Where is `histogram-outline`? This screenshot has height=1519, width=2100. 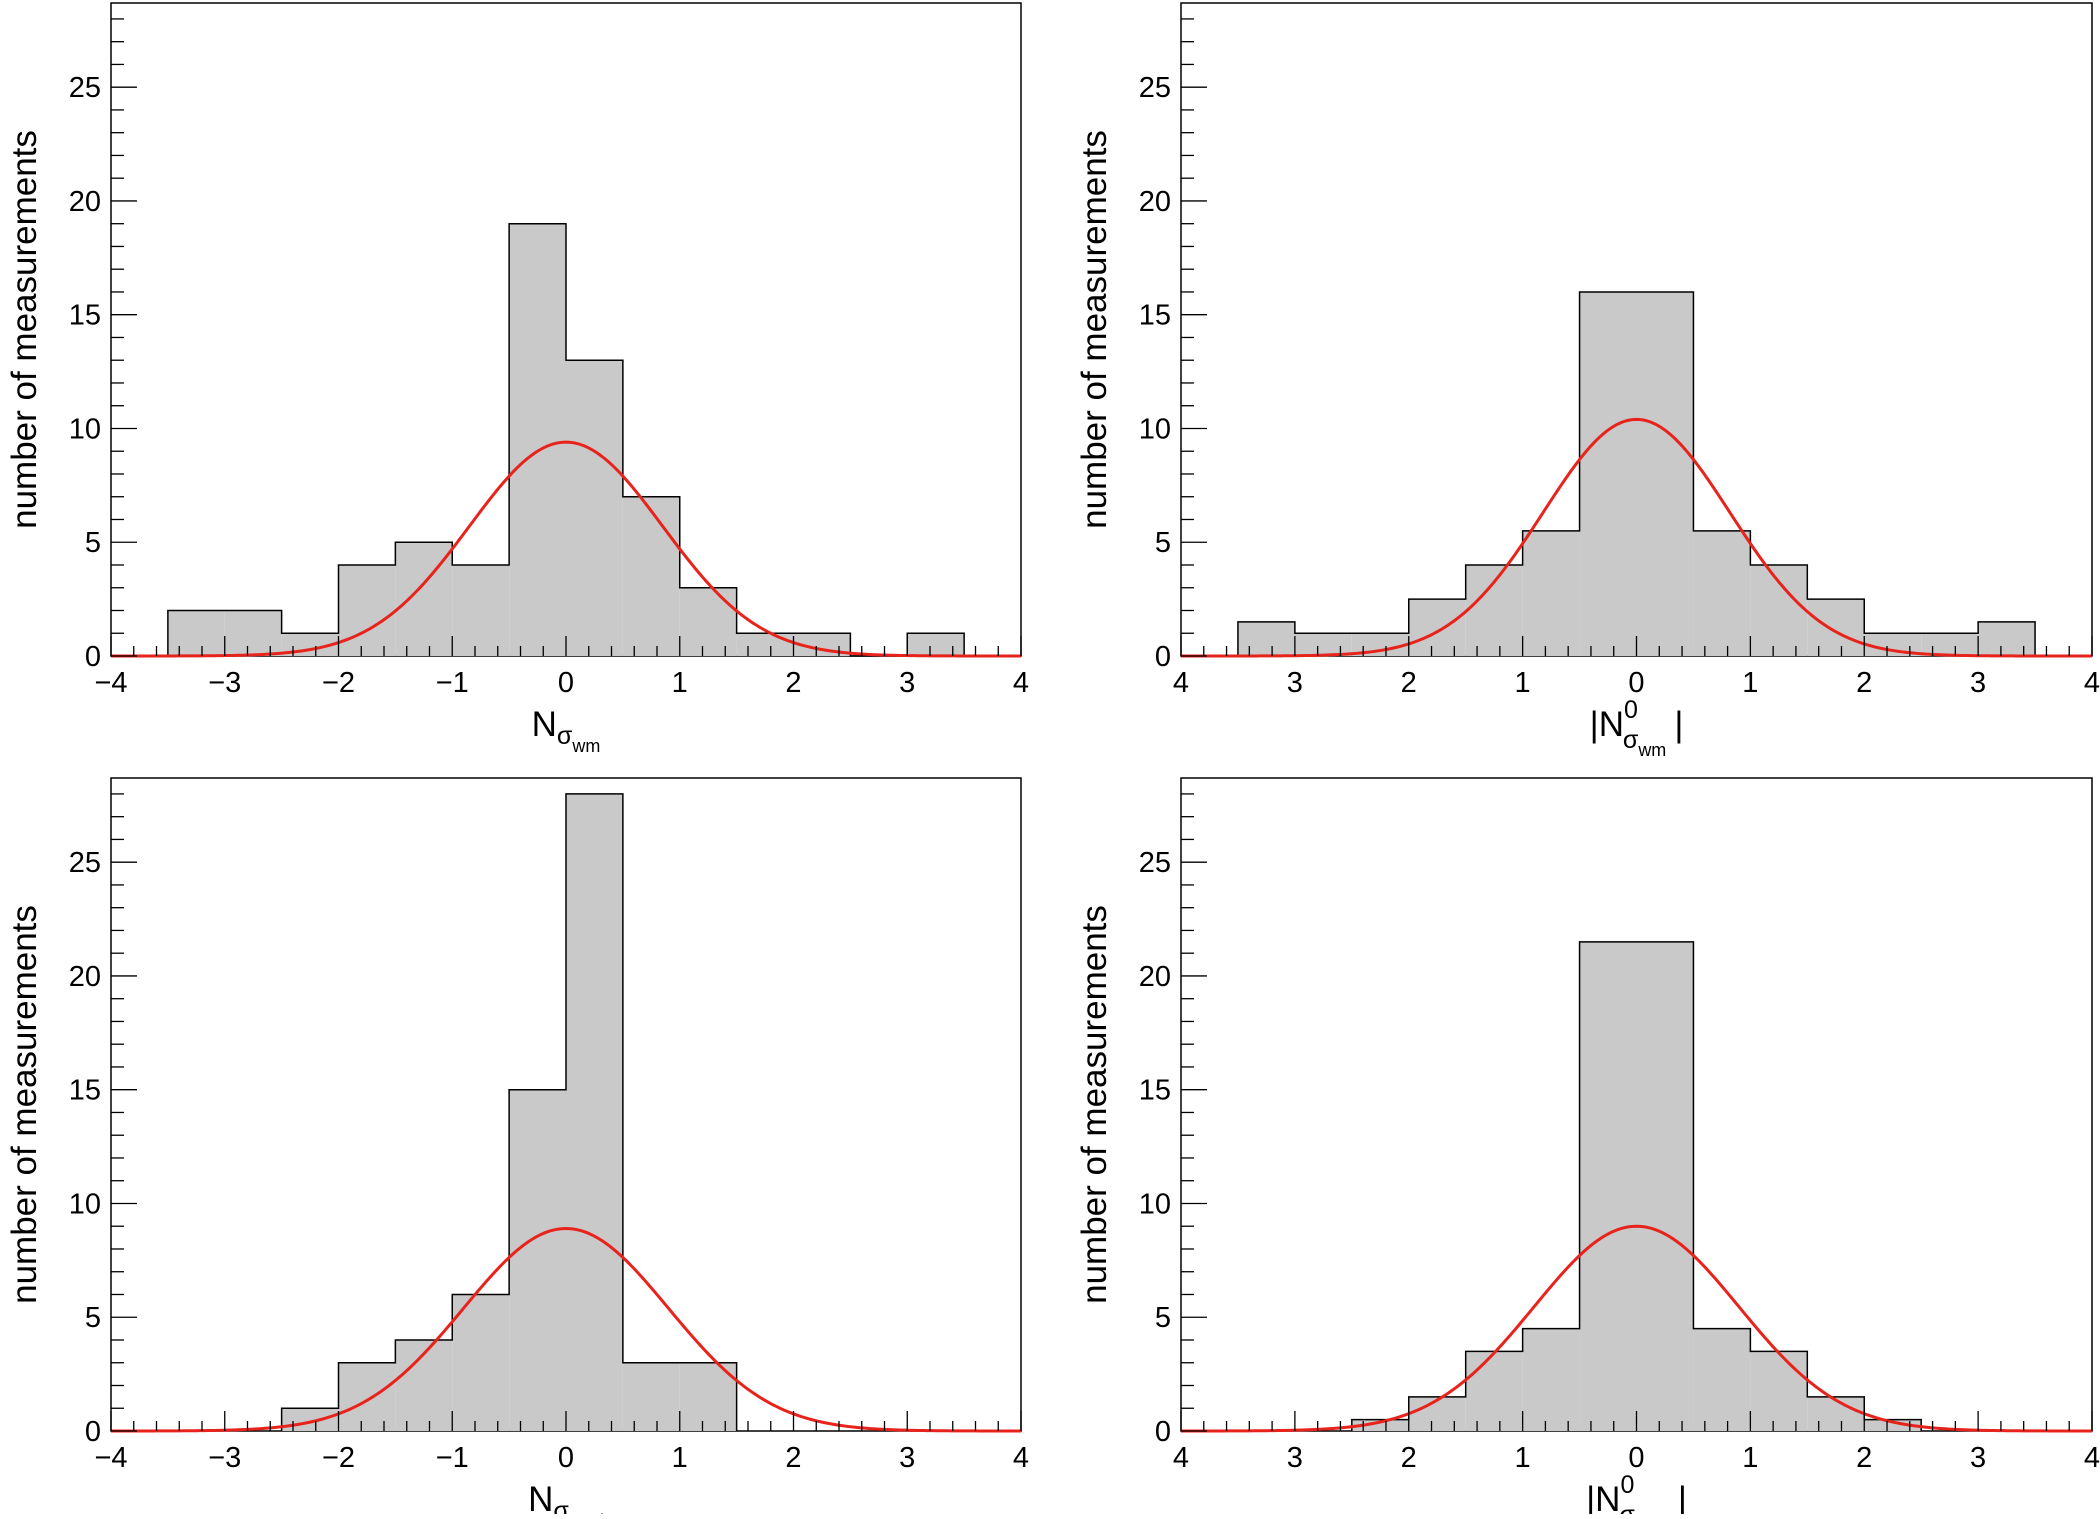 histogram-outline is located at coordinates (566, 439).